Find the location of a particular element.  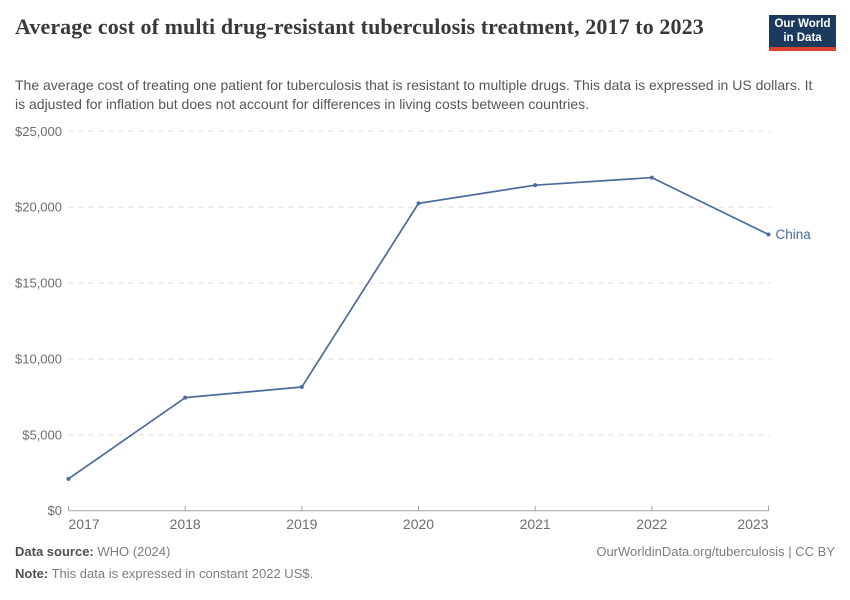

y-tick-label: $25,000 is located at coordinates (38, 131).